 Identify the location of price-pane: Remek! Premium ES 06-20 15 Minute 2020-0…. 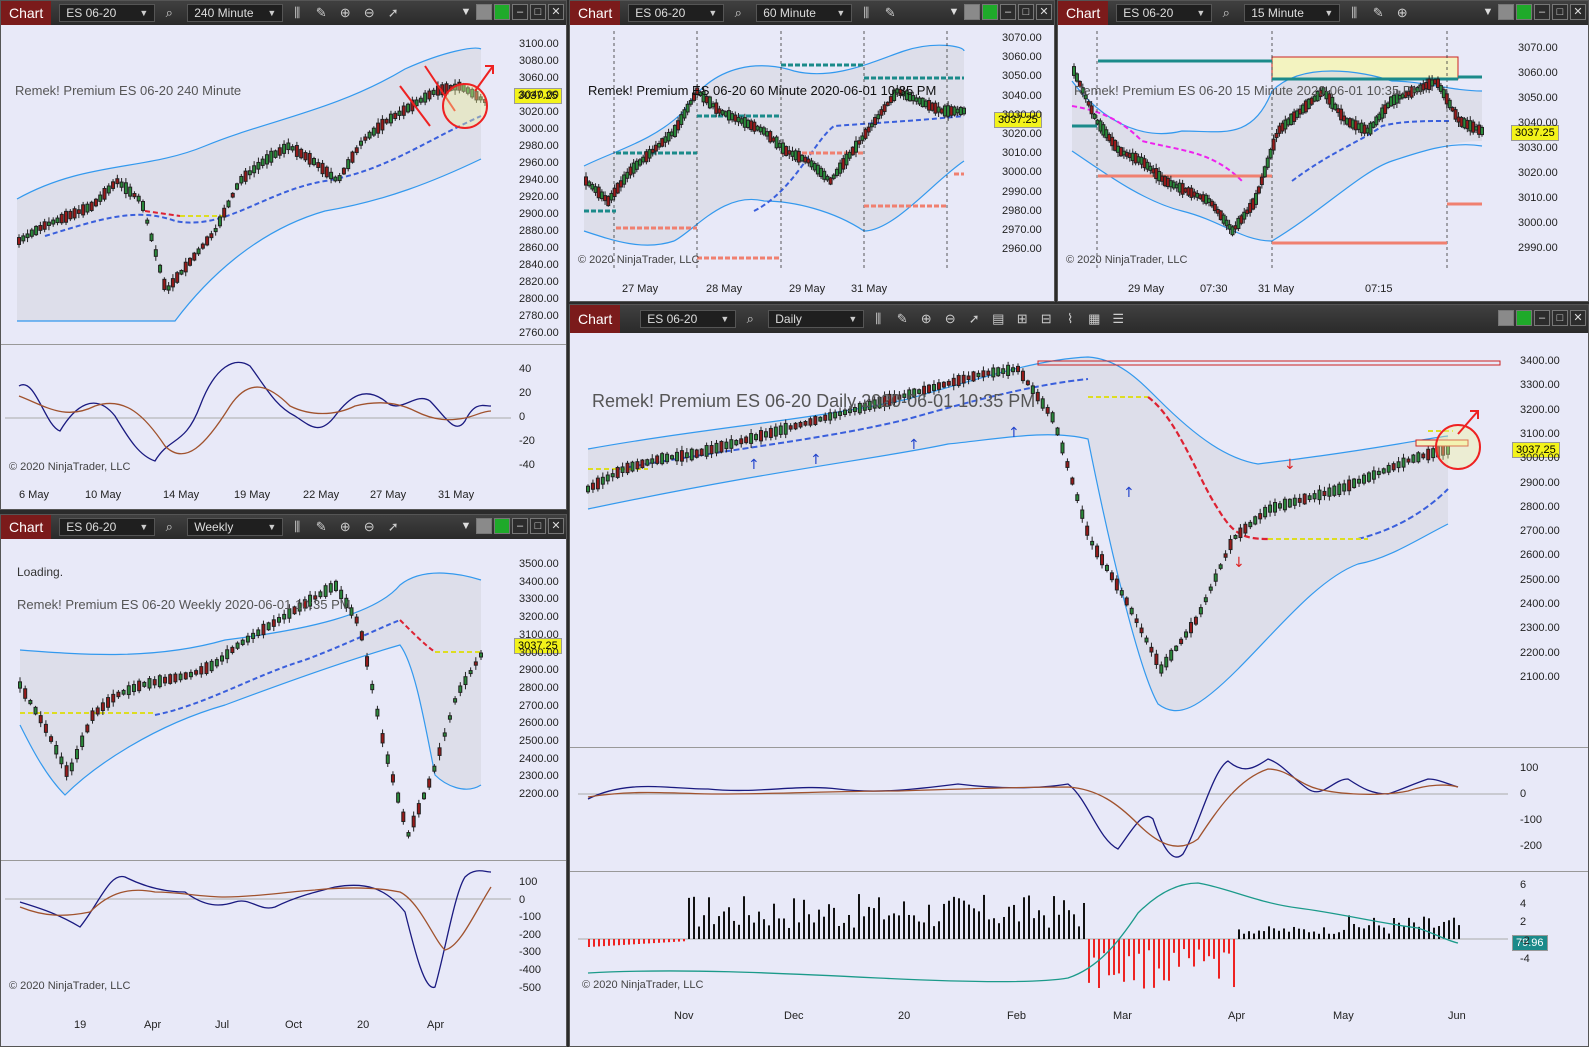
(1286, 151).